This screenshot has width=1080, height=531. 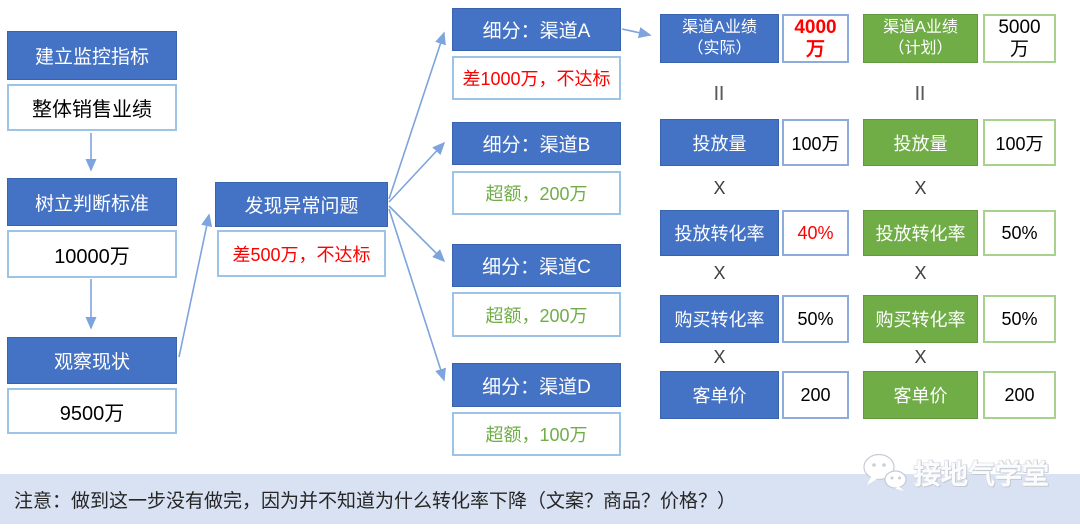 I want to click on channel-a-value: 差1000万，不达标, so click(x=536, y=78).